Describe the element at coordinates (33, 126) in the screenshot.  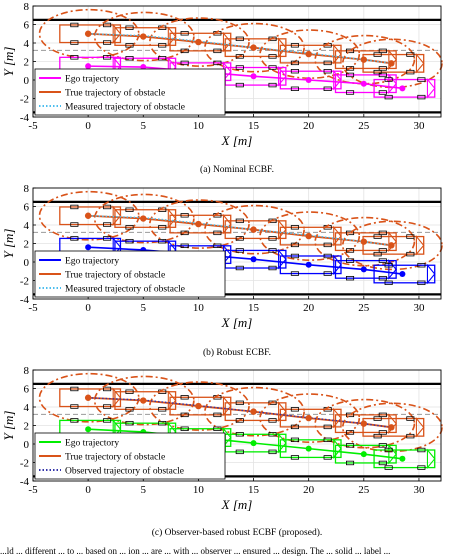
I see `x-tick-label: -5` at that location.